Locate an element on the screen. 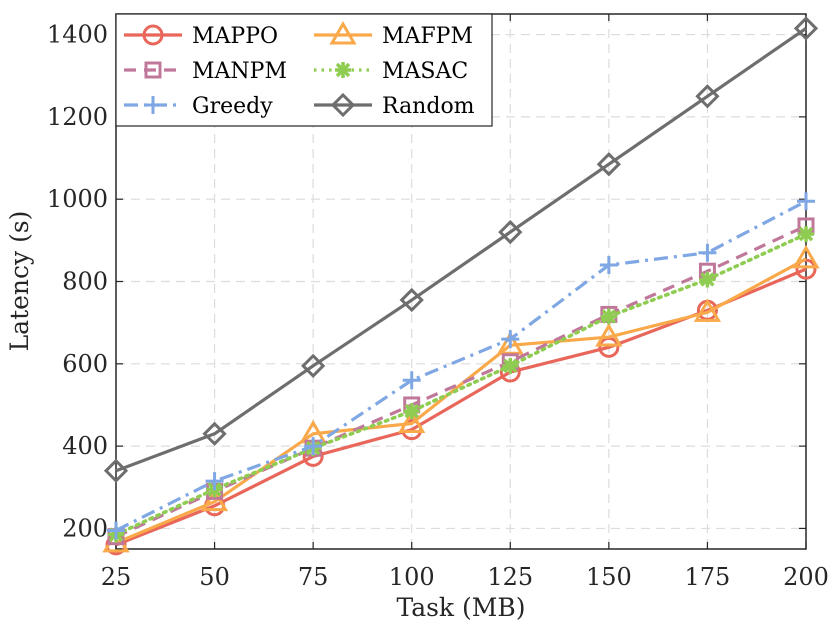  y-tick-label: 1400 is located at coordinates (77, 35).